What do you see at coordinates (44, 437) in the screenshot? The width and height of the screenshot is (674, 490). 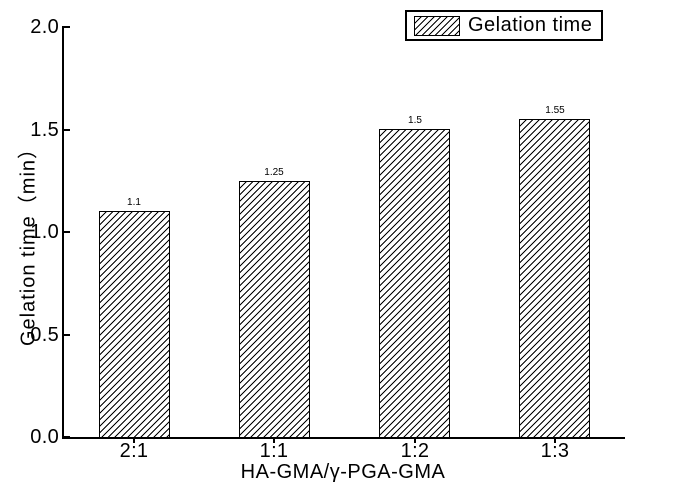 I see `y-tick-label: 0.0` at bounding box center [44, 437].